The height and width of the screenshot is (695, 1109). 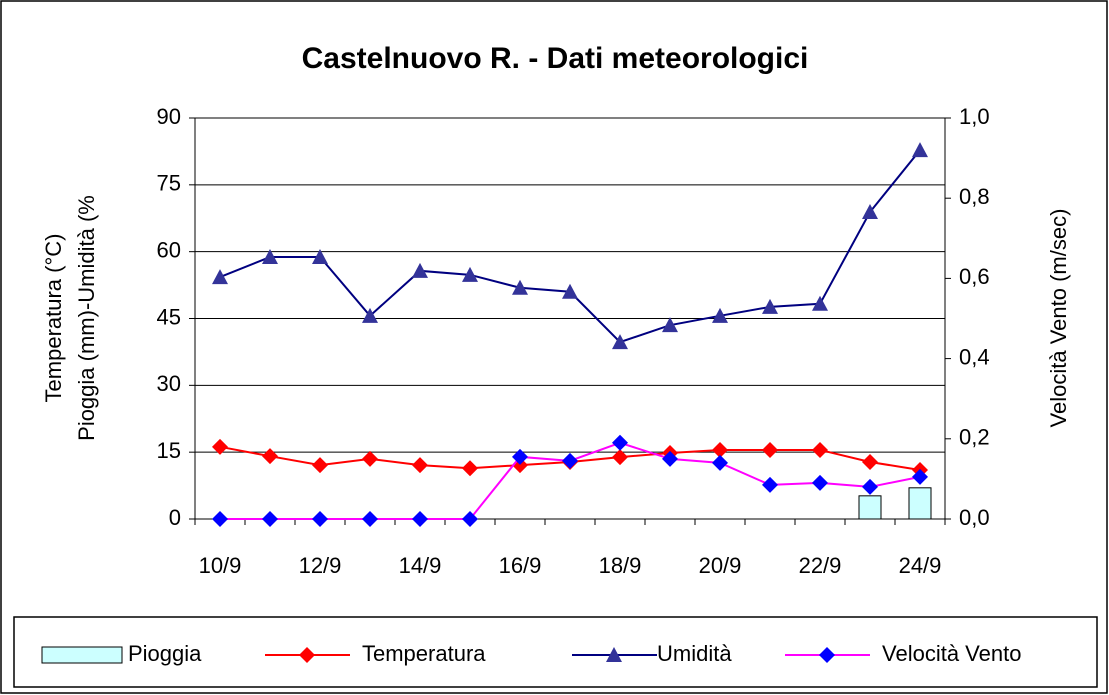 What do you see at coordinates (974, 196) in the screenshot?
I see `y2-tick-label: 0,8` at bounding box center [974, 196].